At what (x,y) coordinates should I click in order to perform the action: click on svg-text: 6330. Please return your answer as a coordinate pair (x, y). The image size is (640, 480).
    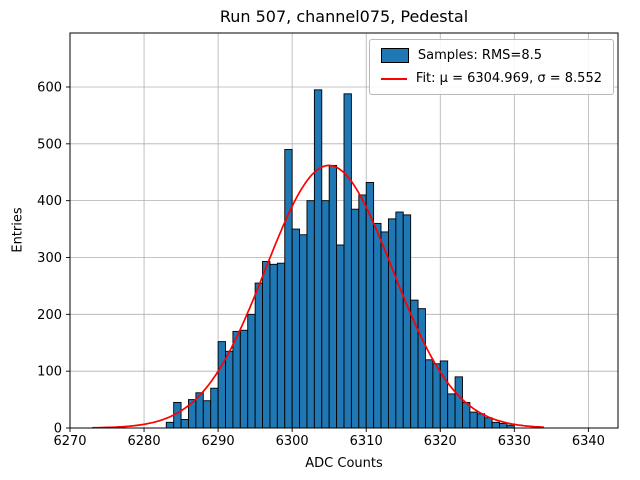
    Looking at the image, I should click on (514, 441).